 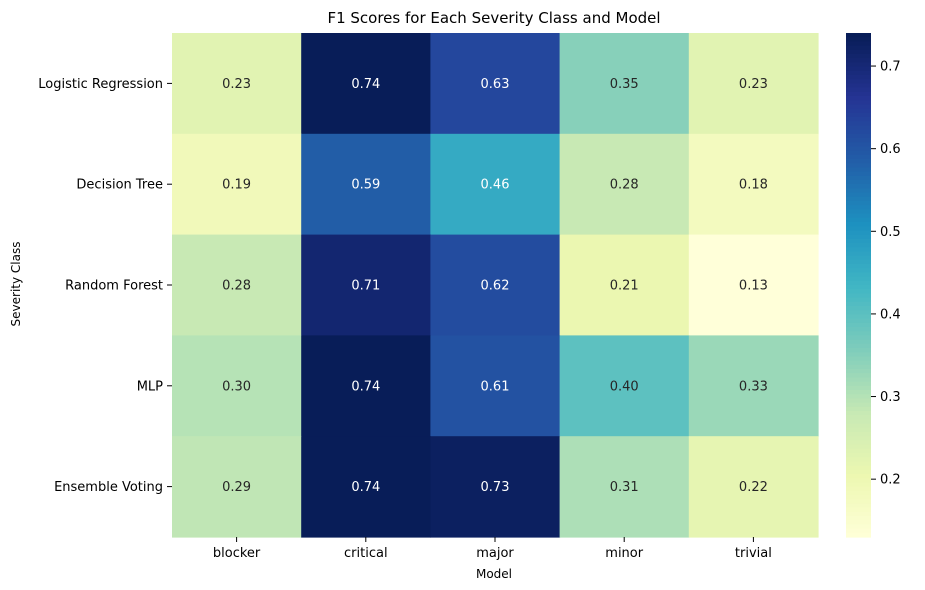 What do you see at coordinates (890, 67) in the screenshot?
I see `colorbar-tick-label: 0.7` at bounding box center [890, 67].